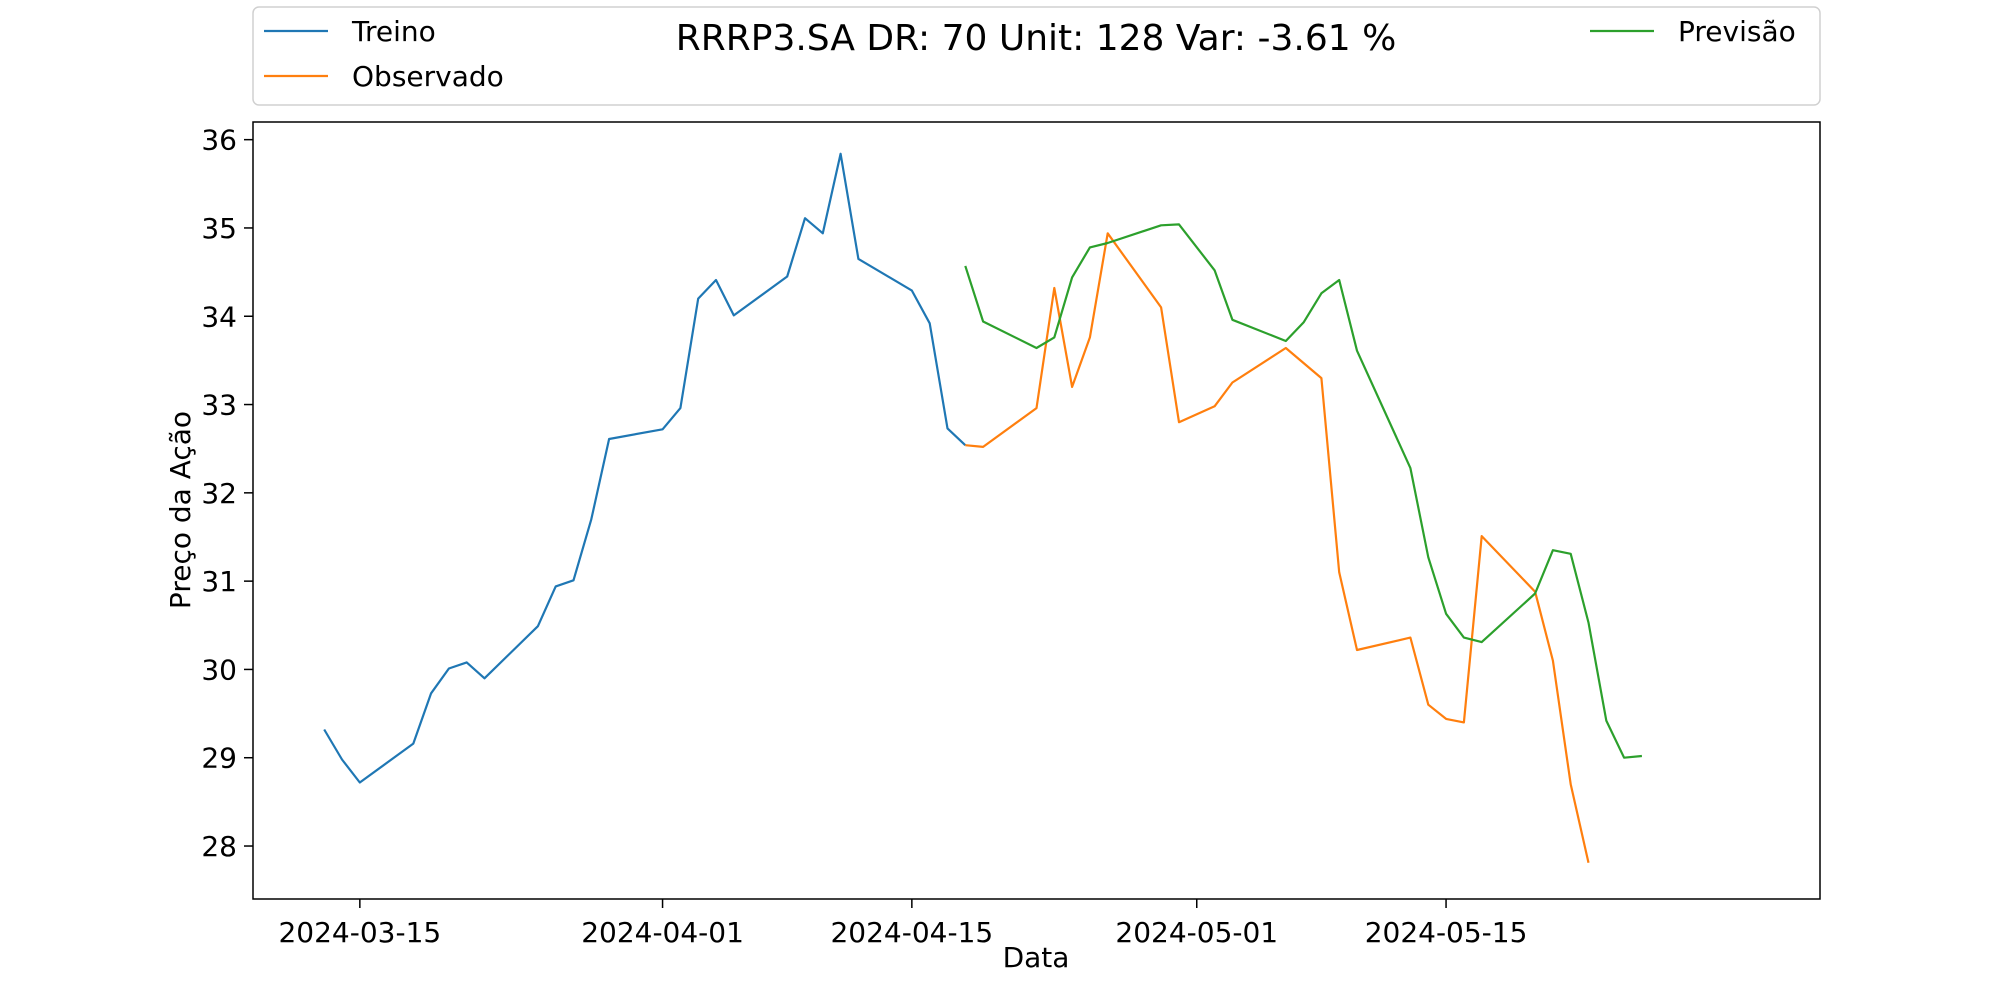 This screenshot has width=2000, height=1000. Describe the element at coordinates (911, 932) in the screenshot. I see `x-tick-label: 2024-04-15` at that location.